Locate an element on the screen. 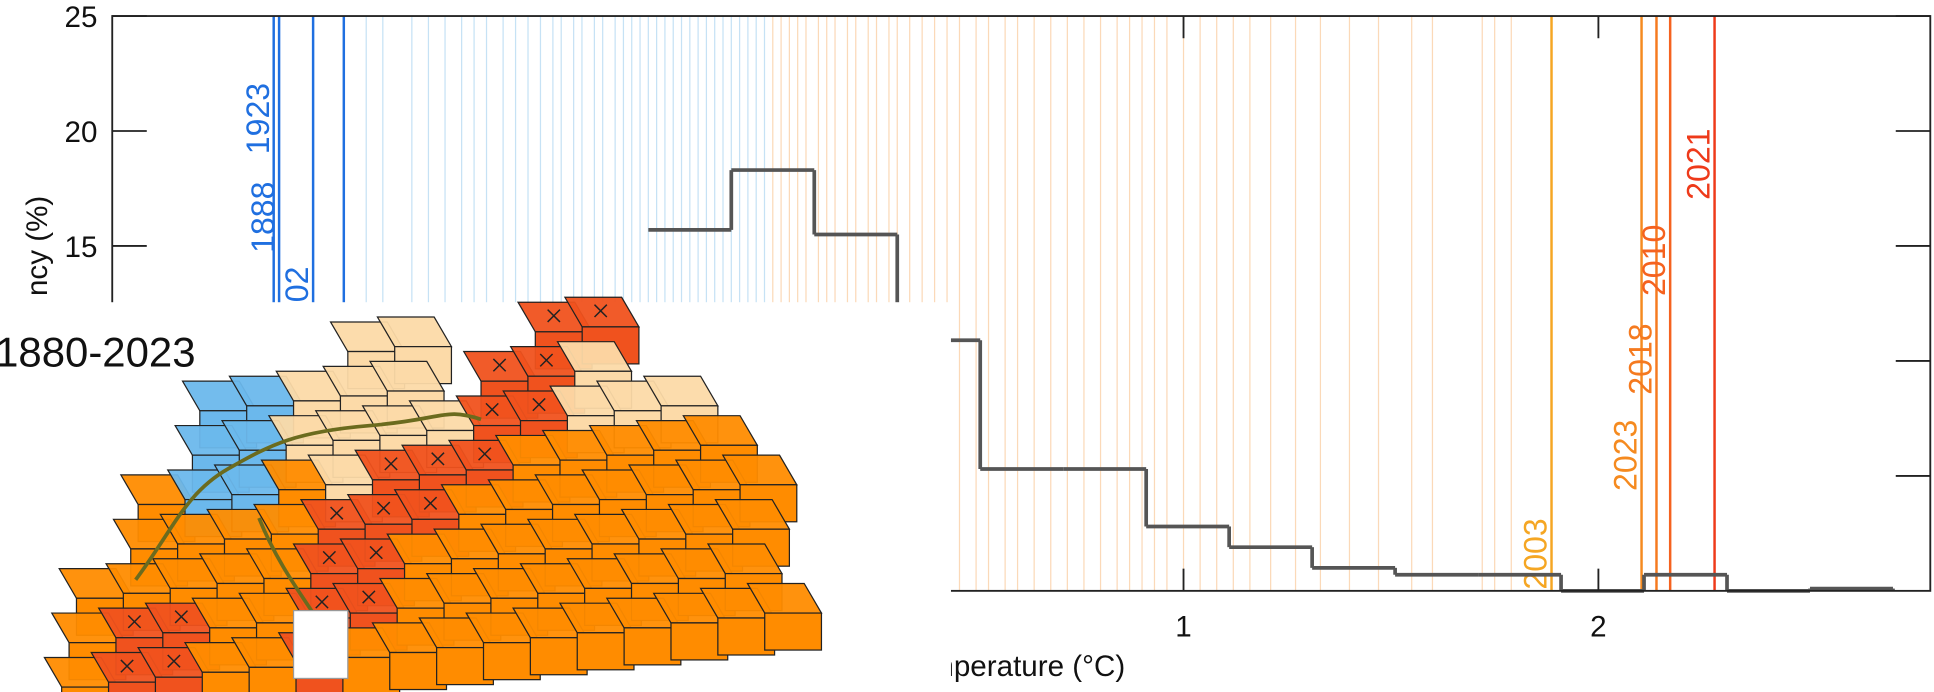  y-tick-label: 20 is located at coordinates (81, 132).